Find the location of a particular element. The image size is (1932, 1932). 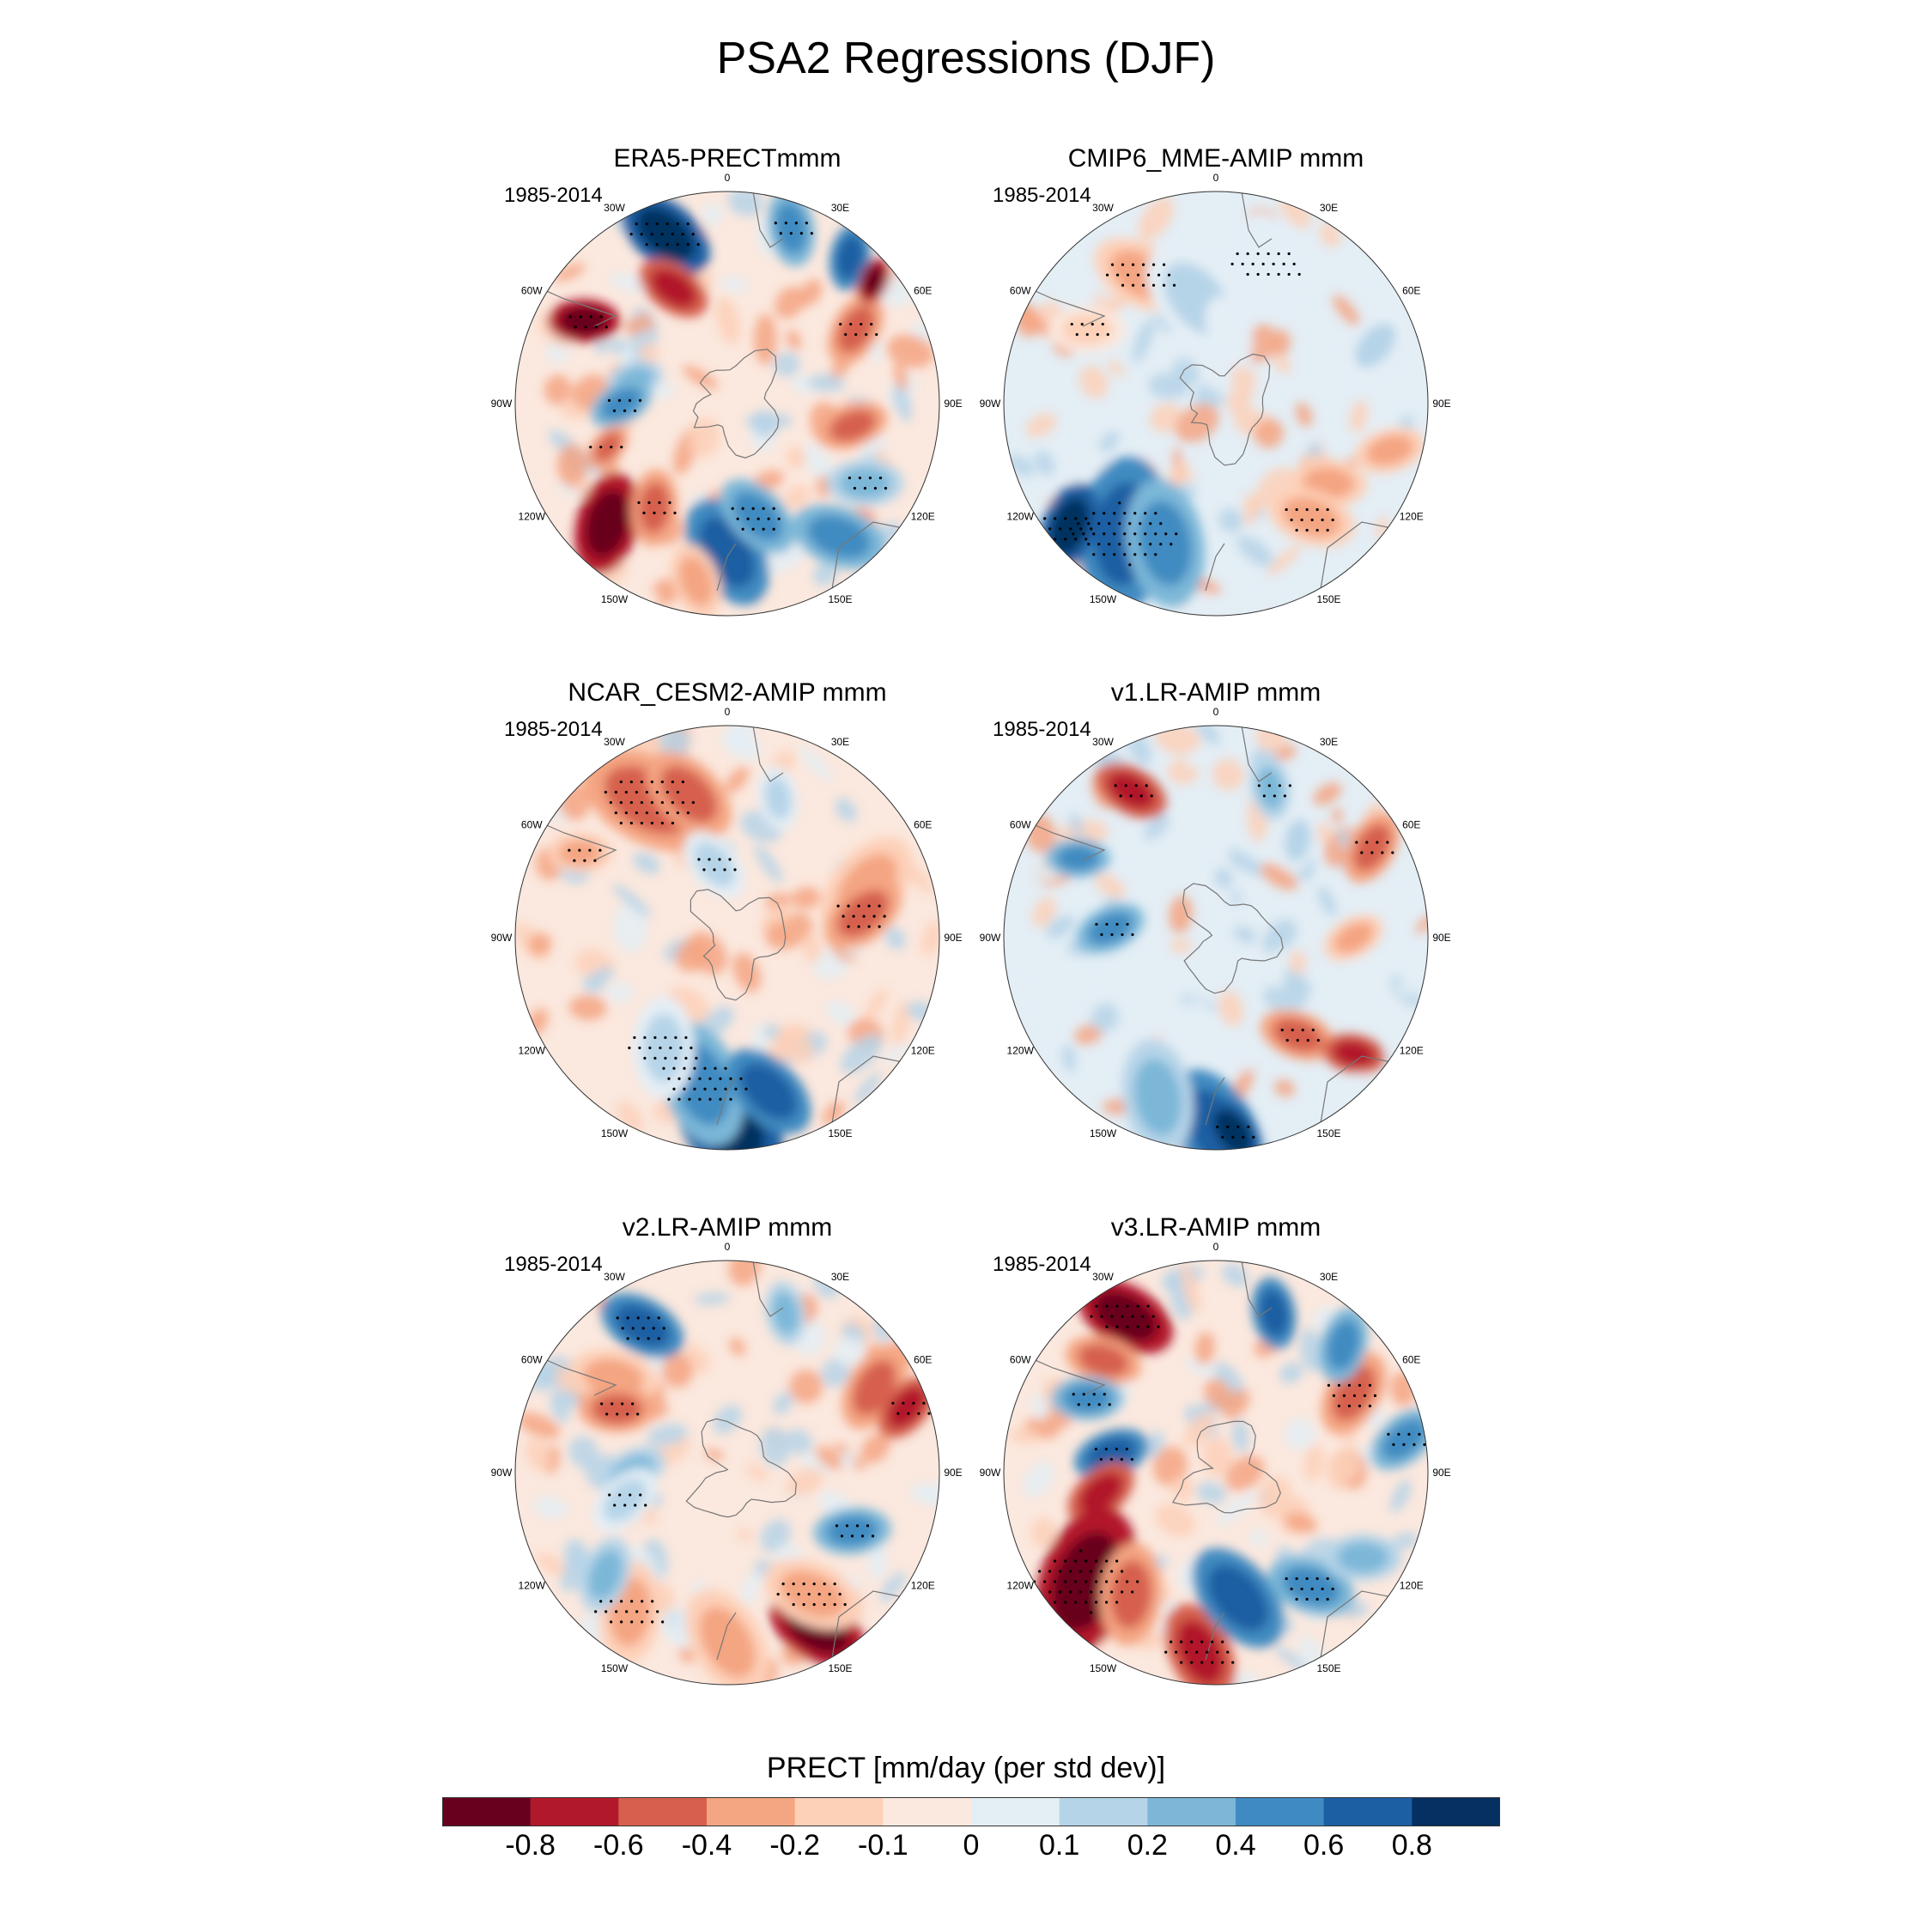

longitude-label: 30E is located at coordinates (840, 1277).